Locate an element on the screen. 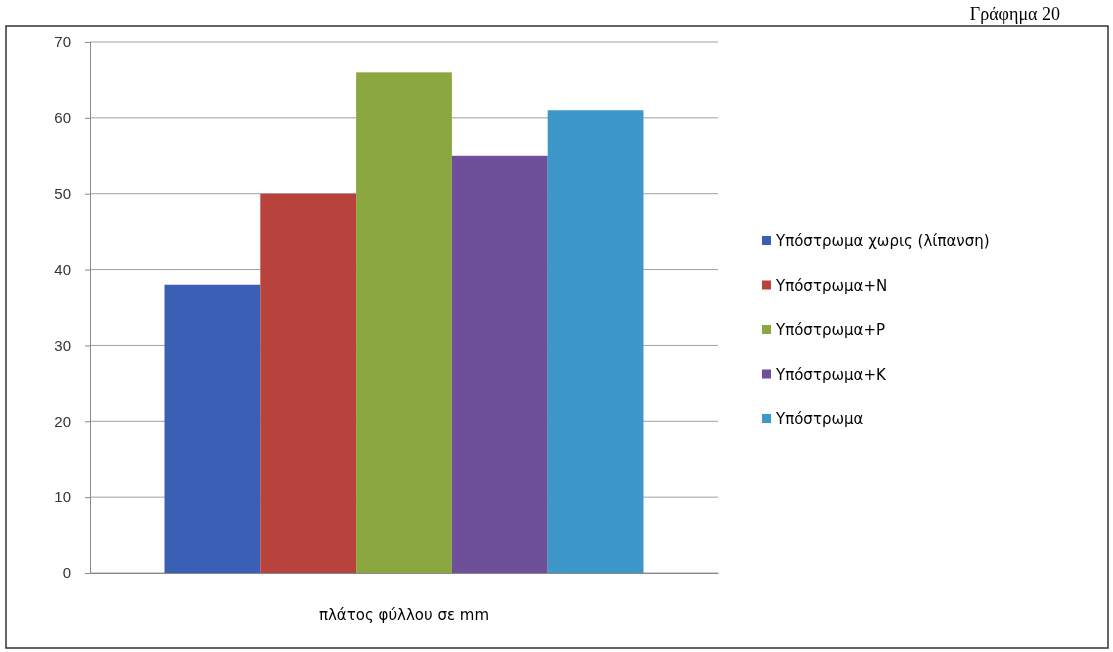 This screenshot has height=652, width=1113. y-tick-label: 60 is located at coordinates (62, 118).